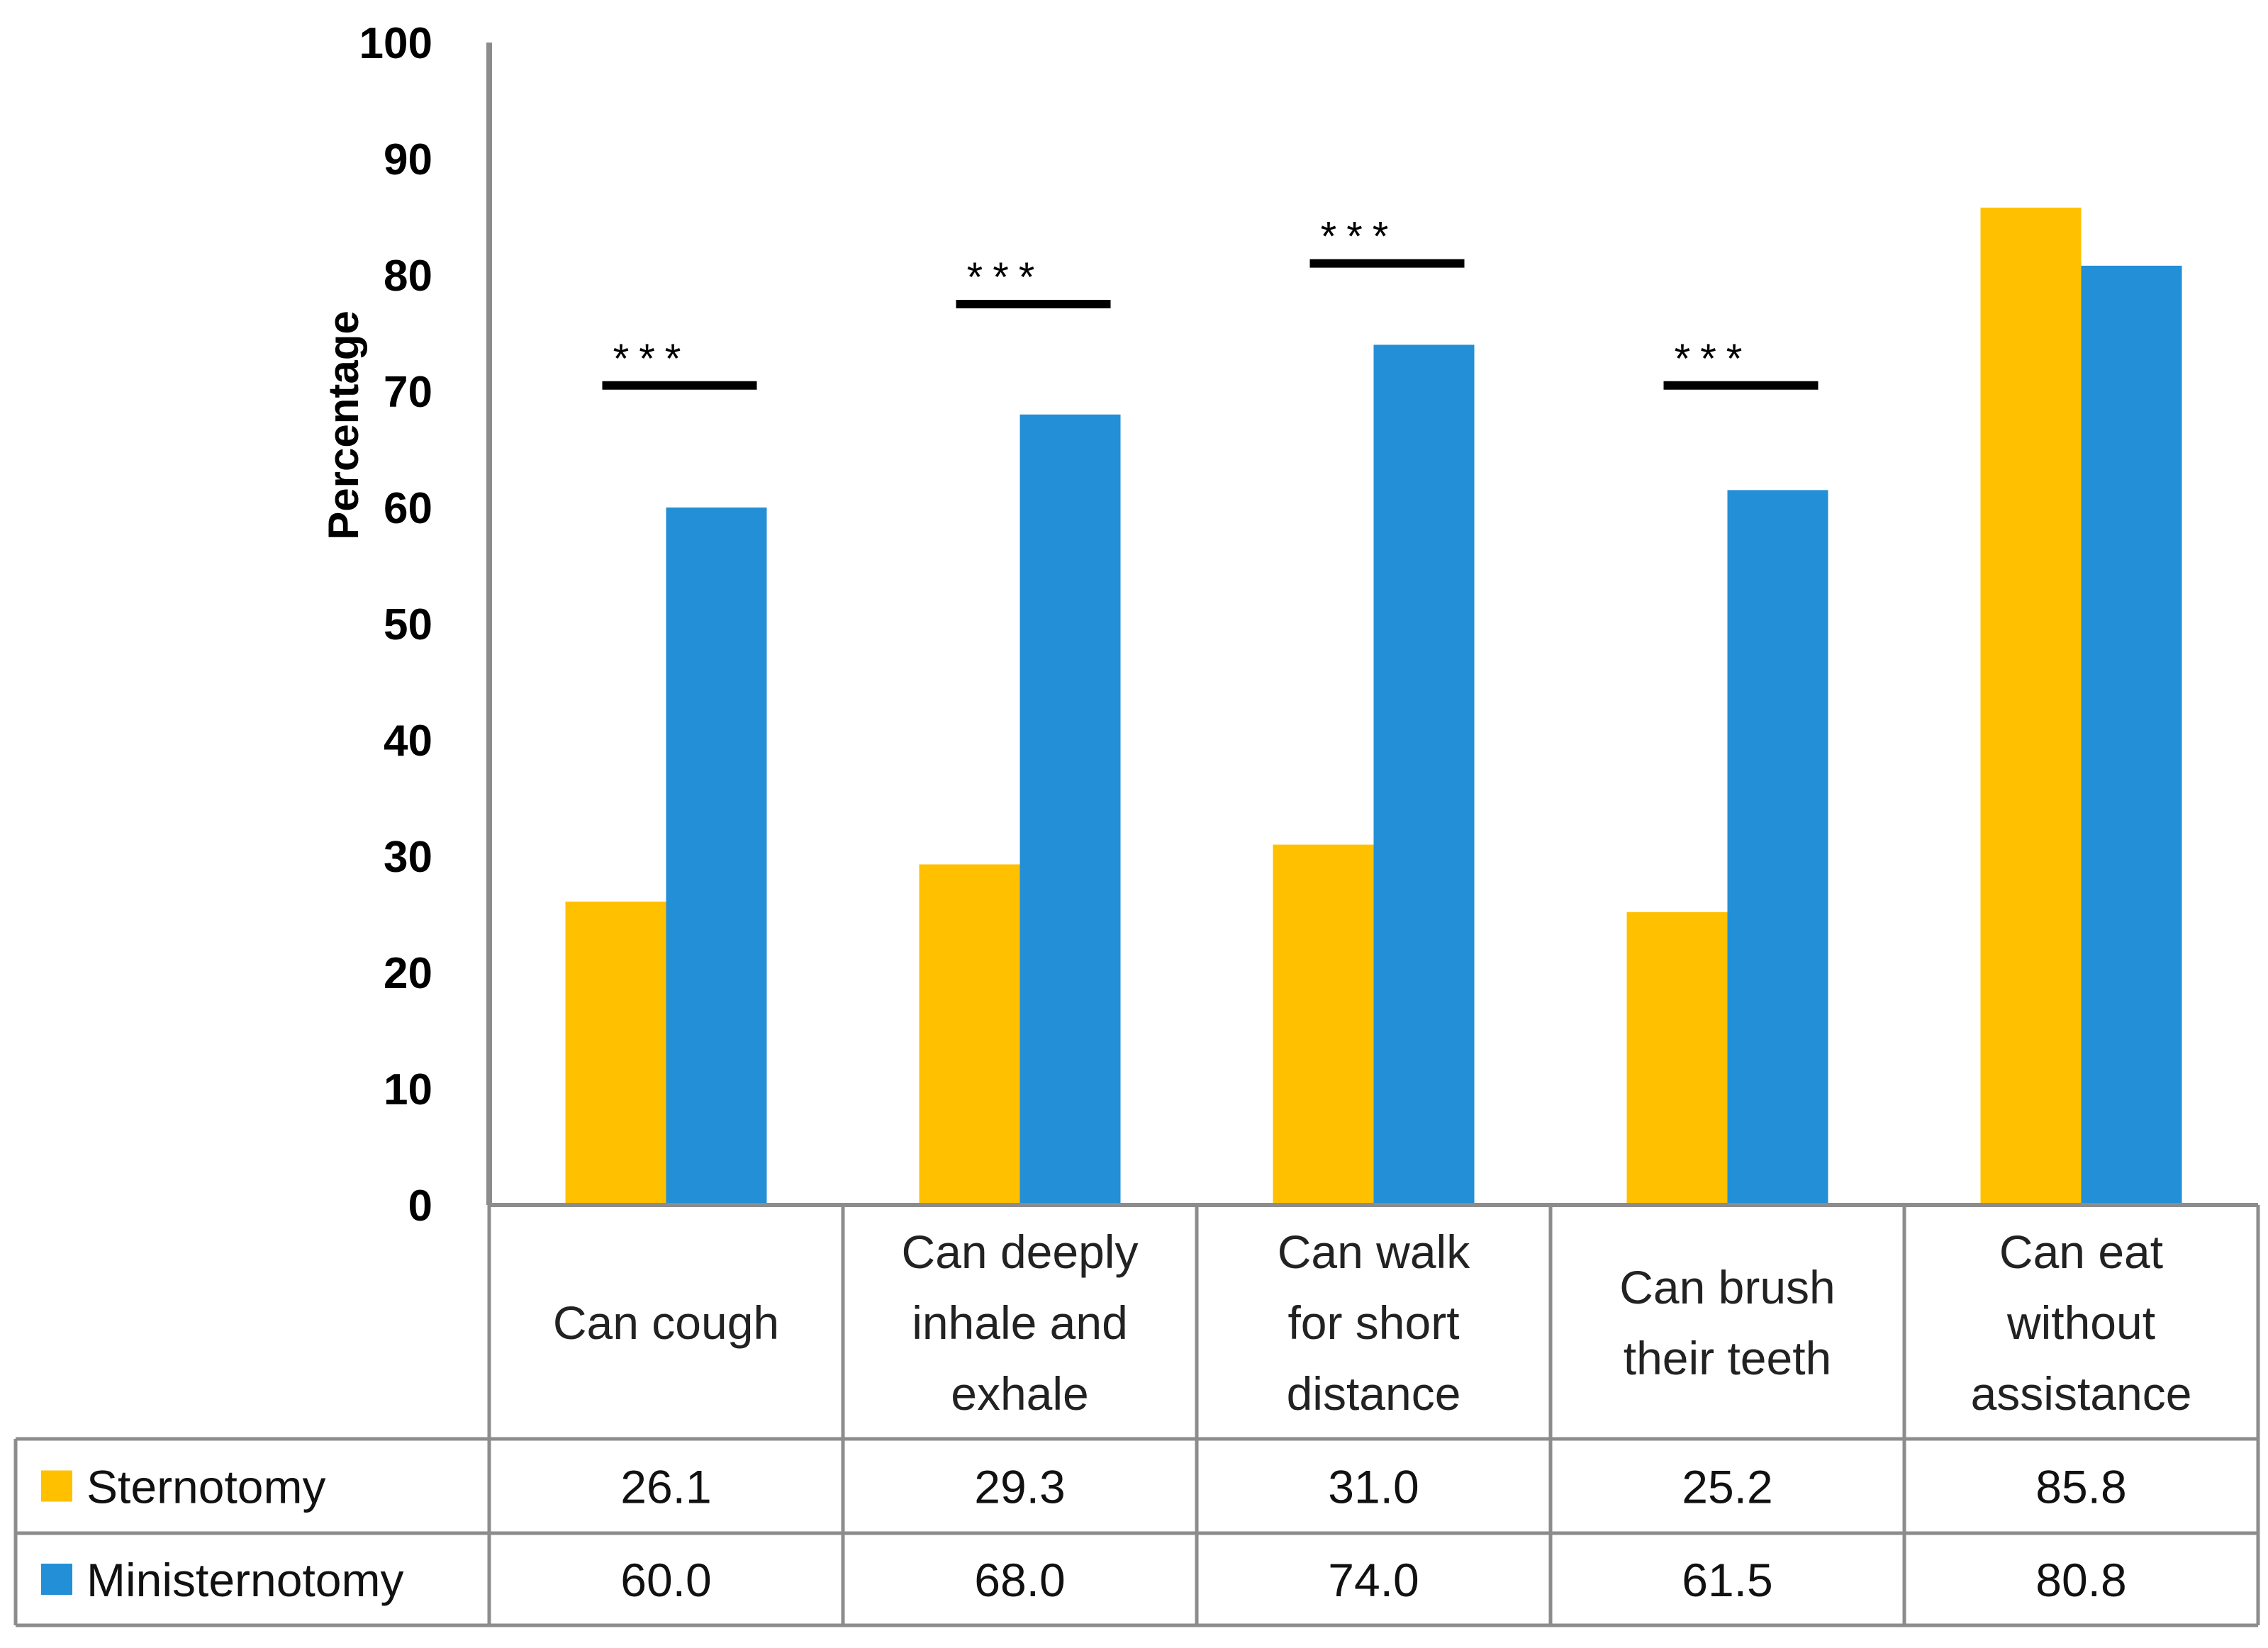  Describe the element at coordinates (408, 393) in the screenshot. I see `y-tick-label: 70` at that location.